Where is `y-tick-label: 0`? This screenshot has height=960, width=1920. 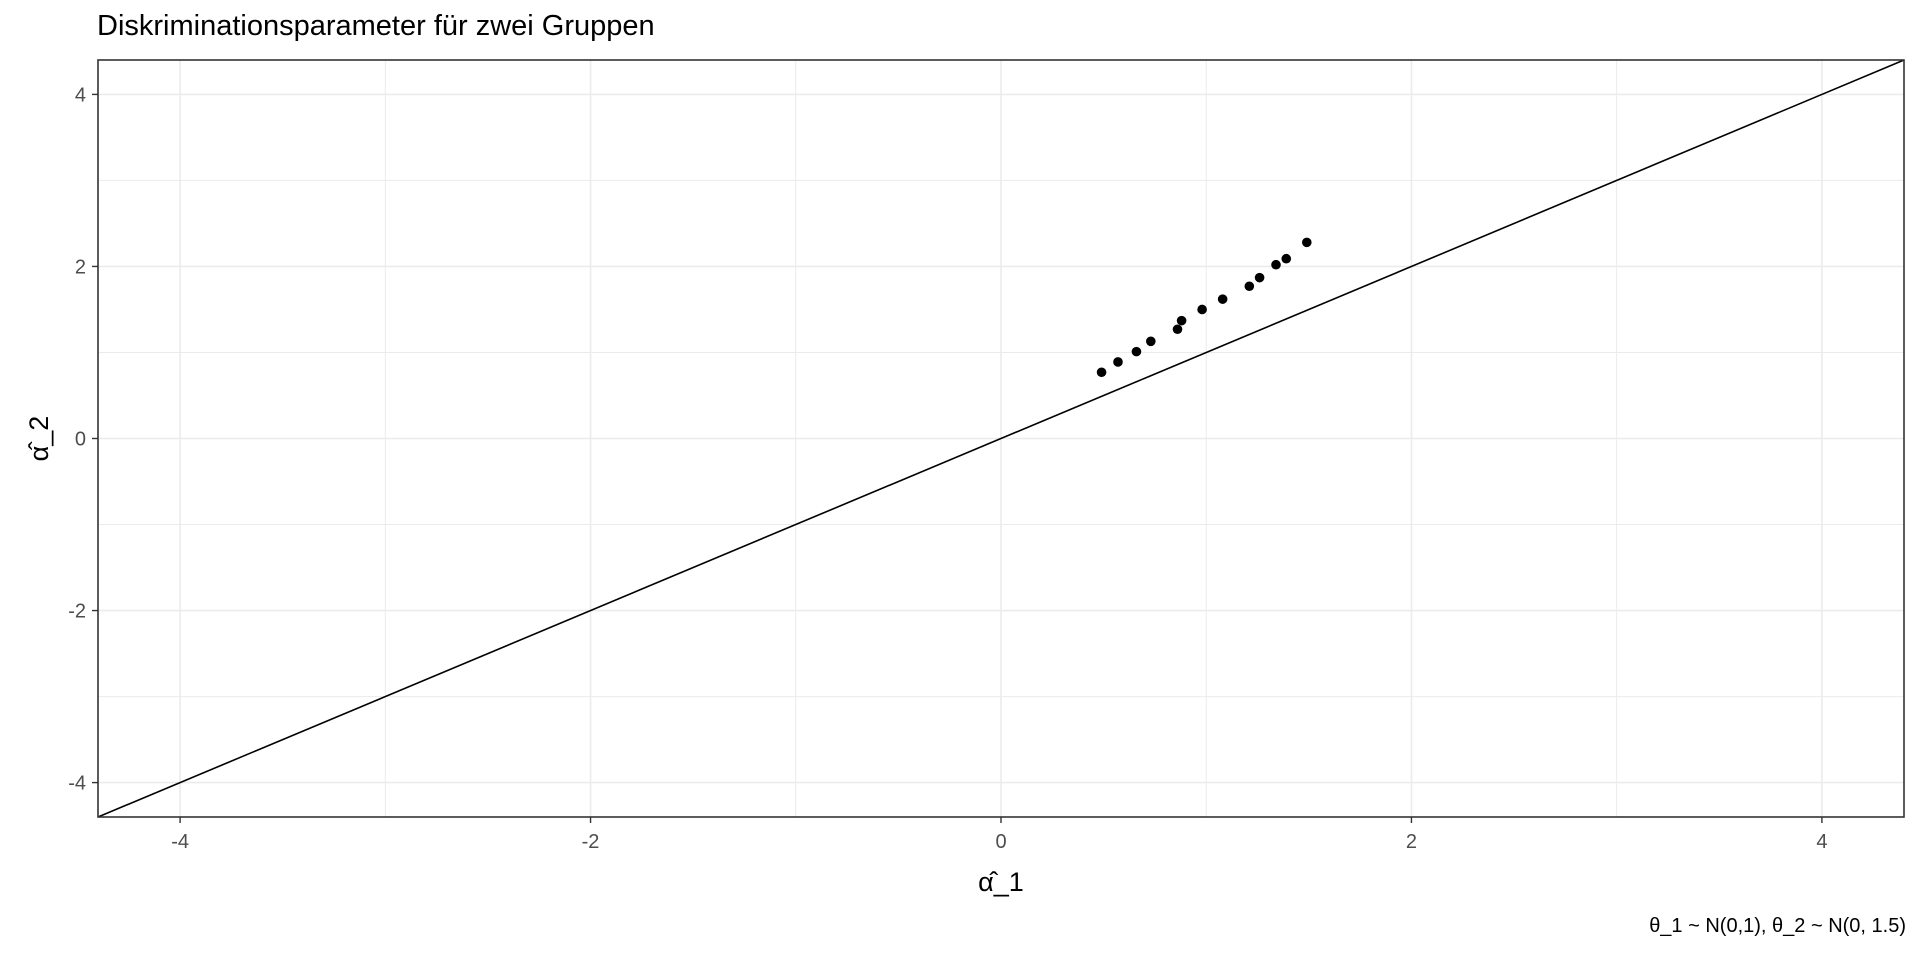 y-tick-label: 0 is located at coordinates (80, 440).